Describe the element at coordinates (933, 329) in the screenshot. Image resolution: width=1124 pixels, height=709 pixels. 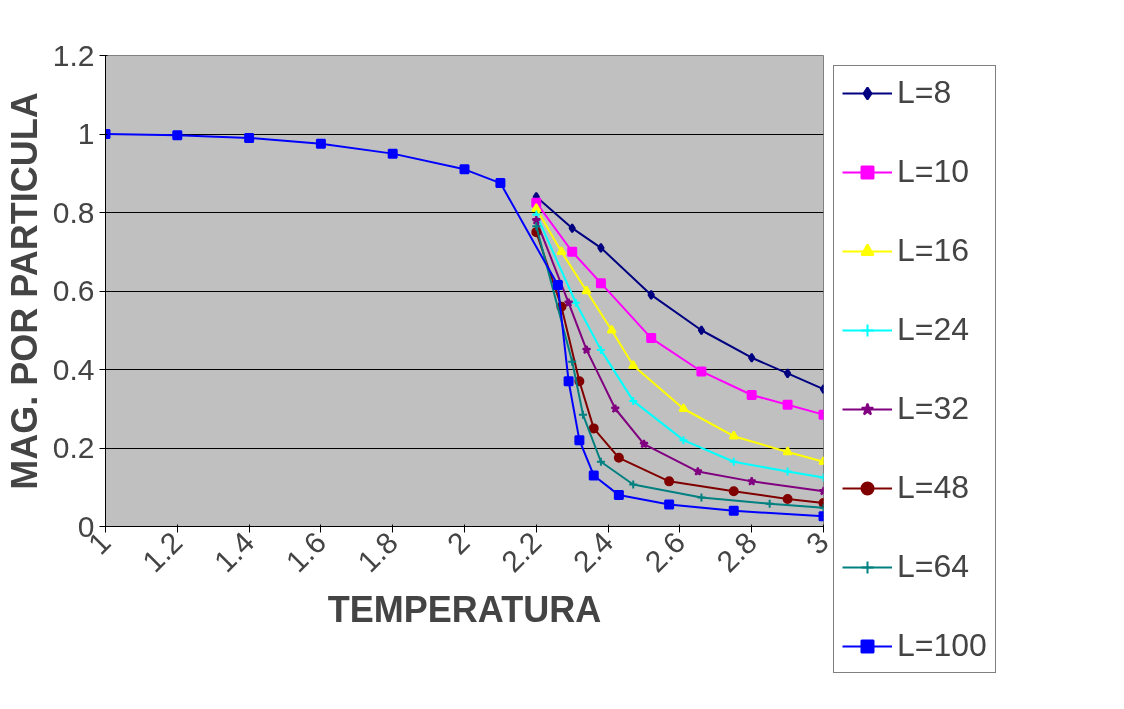
I see `legend-label: L=24` at that location.